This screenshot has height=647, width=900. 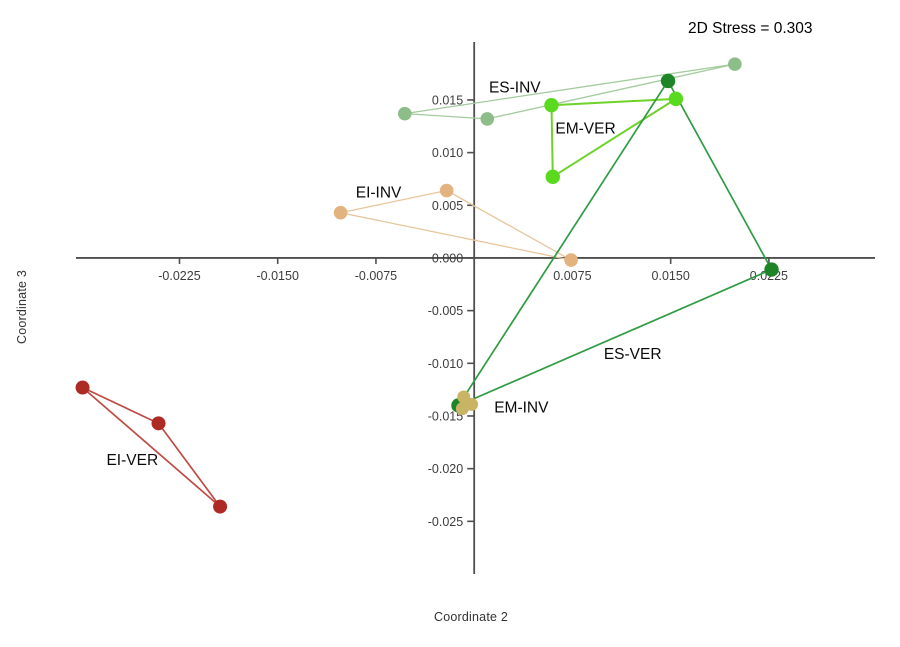 I want to click on y-tick-label: 0.015, so click(x=447, y=100).